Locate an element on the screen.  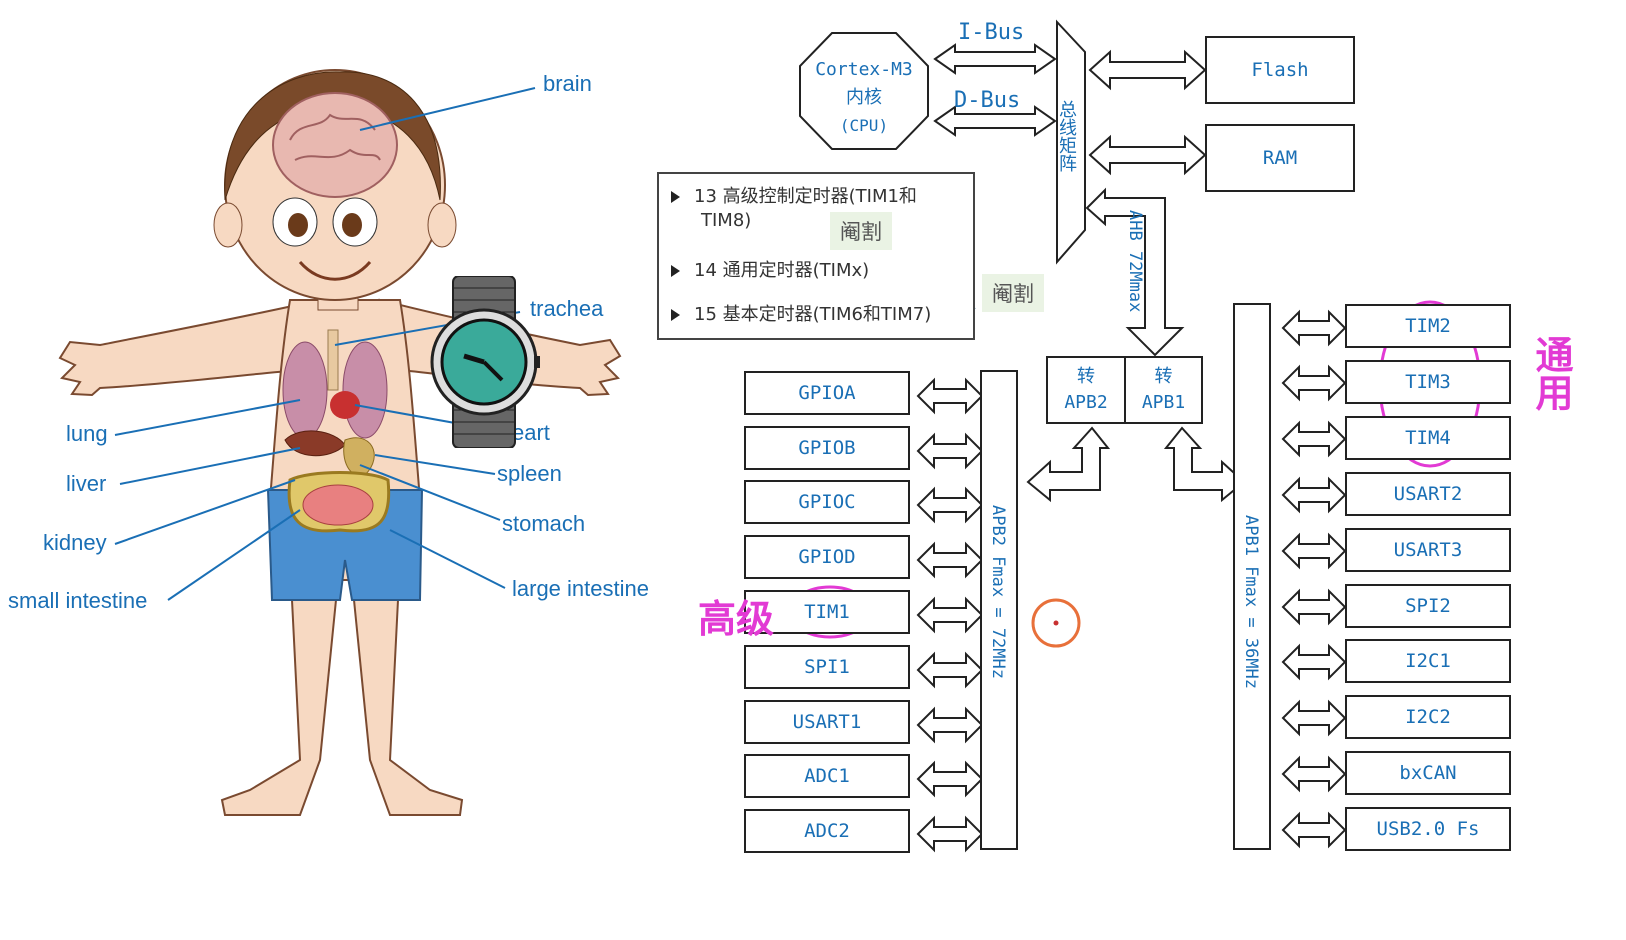
apb1-bridge-line2: APB1 is located at coordinates (1163, 402).